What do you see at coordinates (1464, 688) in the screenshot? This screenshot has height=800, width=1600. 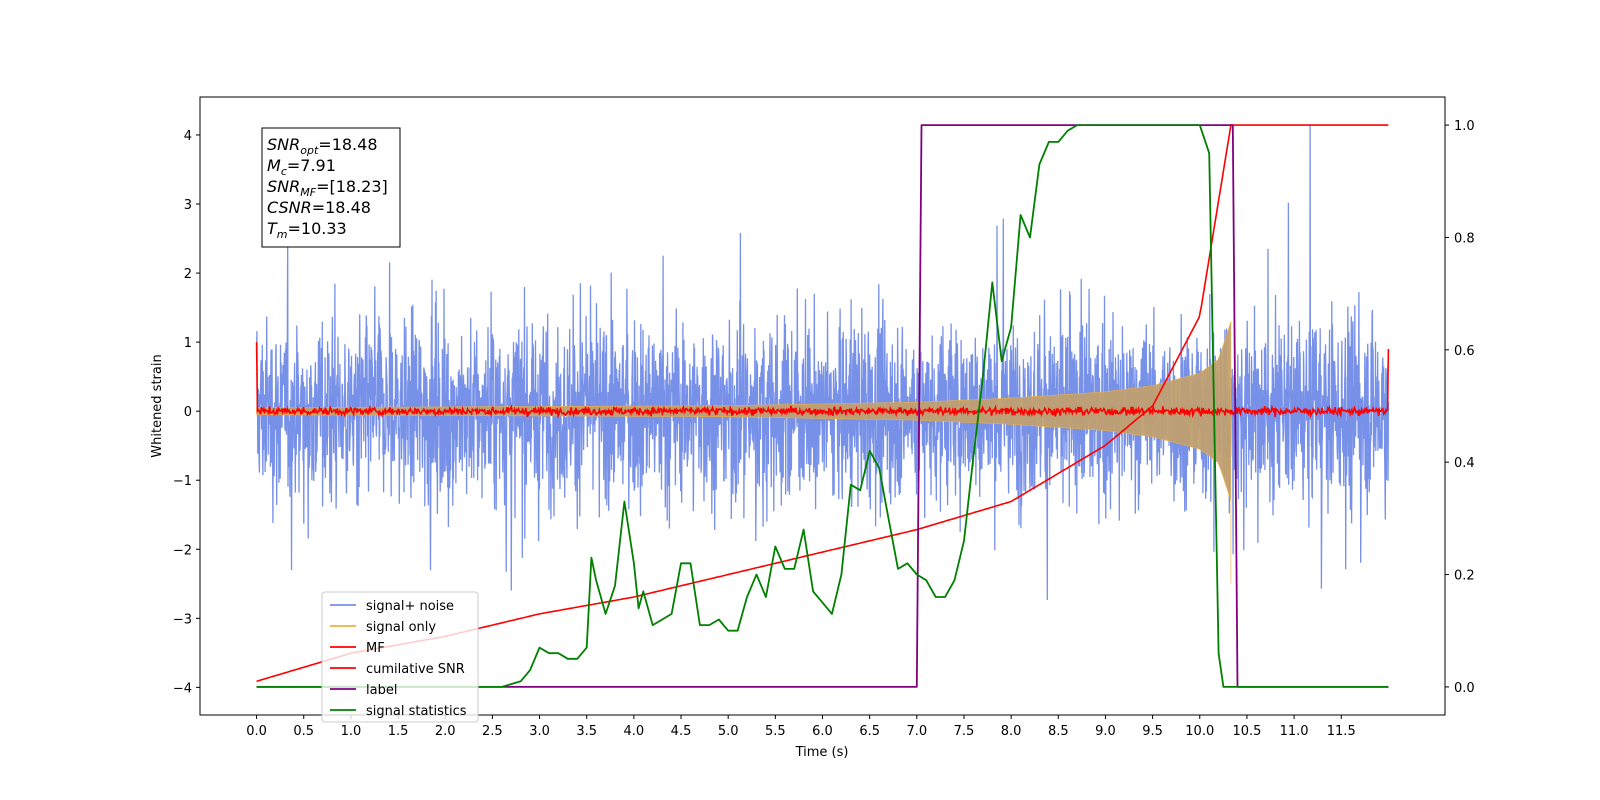 I see `y2-tick-label: 0.0` at bounding box center [1464, 688].